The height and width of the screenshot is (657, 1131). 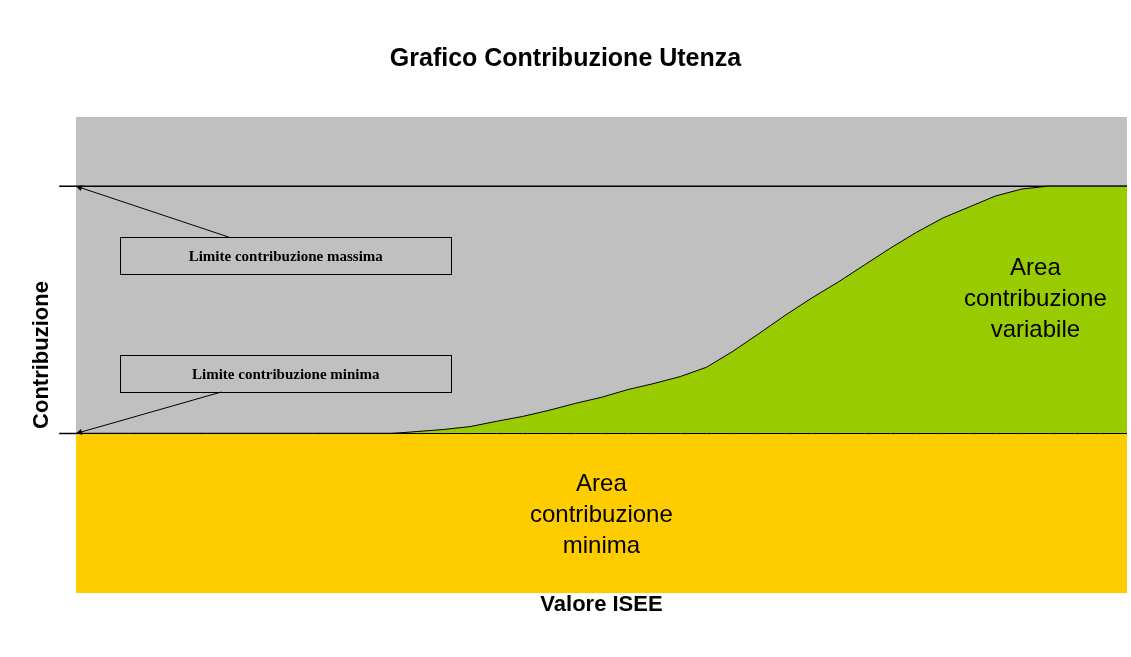 I want to click on series-label: Area contribuzione variabile, so click(x=1035, y=298).